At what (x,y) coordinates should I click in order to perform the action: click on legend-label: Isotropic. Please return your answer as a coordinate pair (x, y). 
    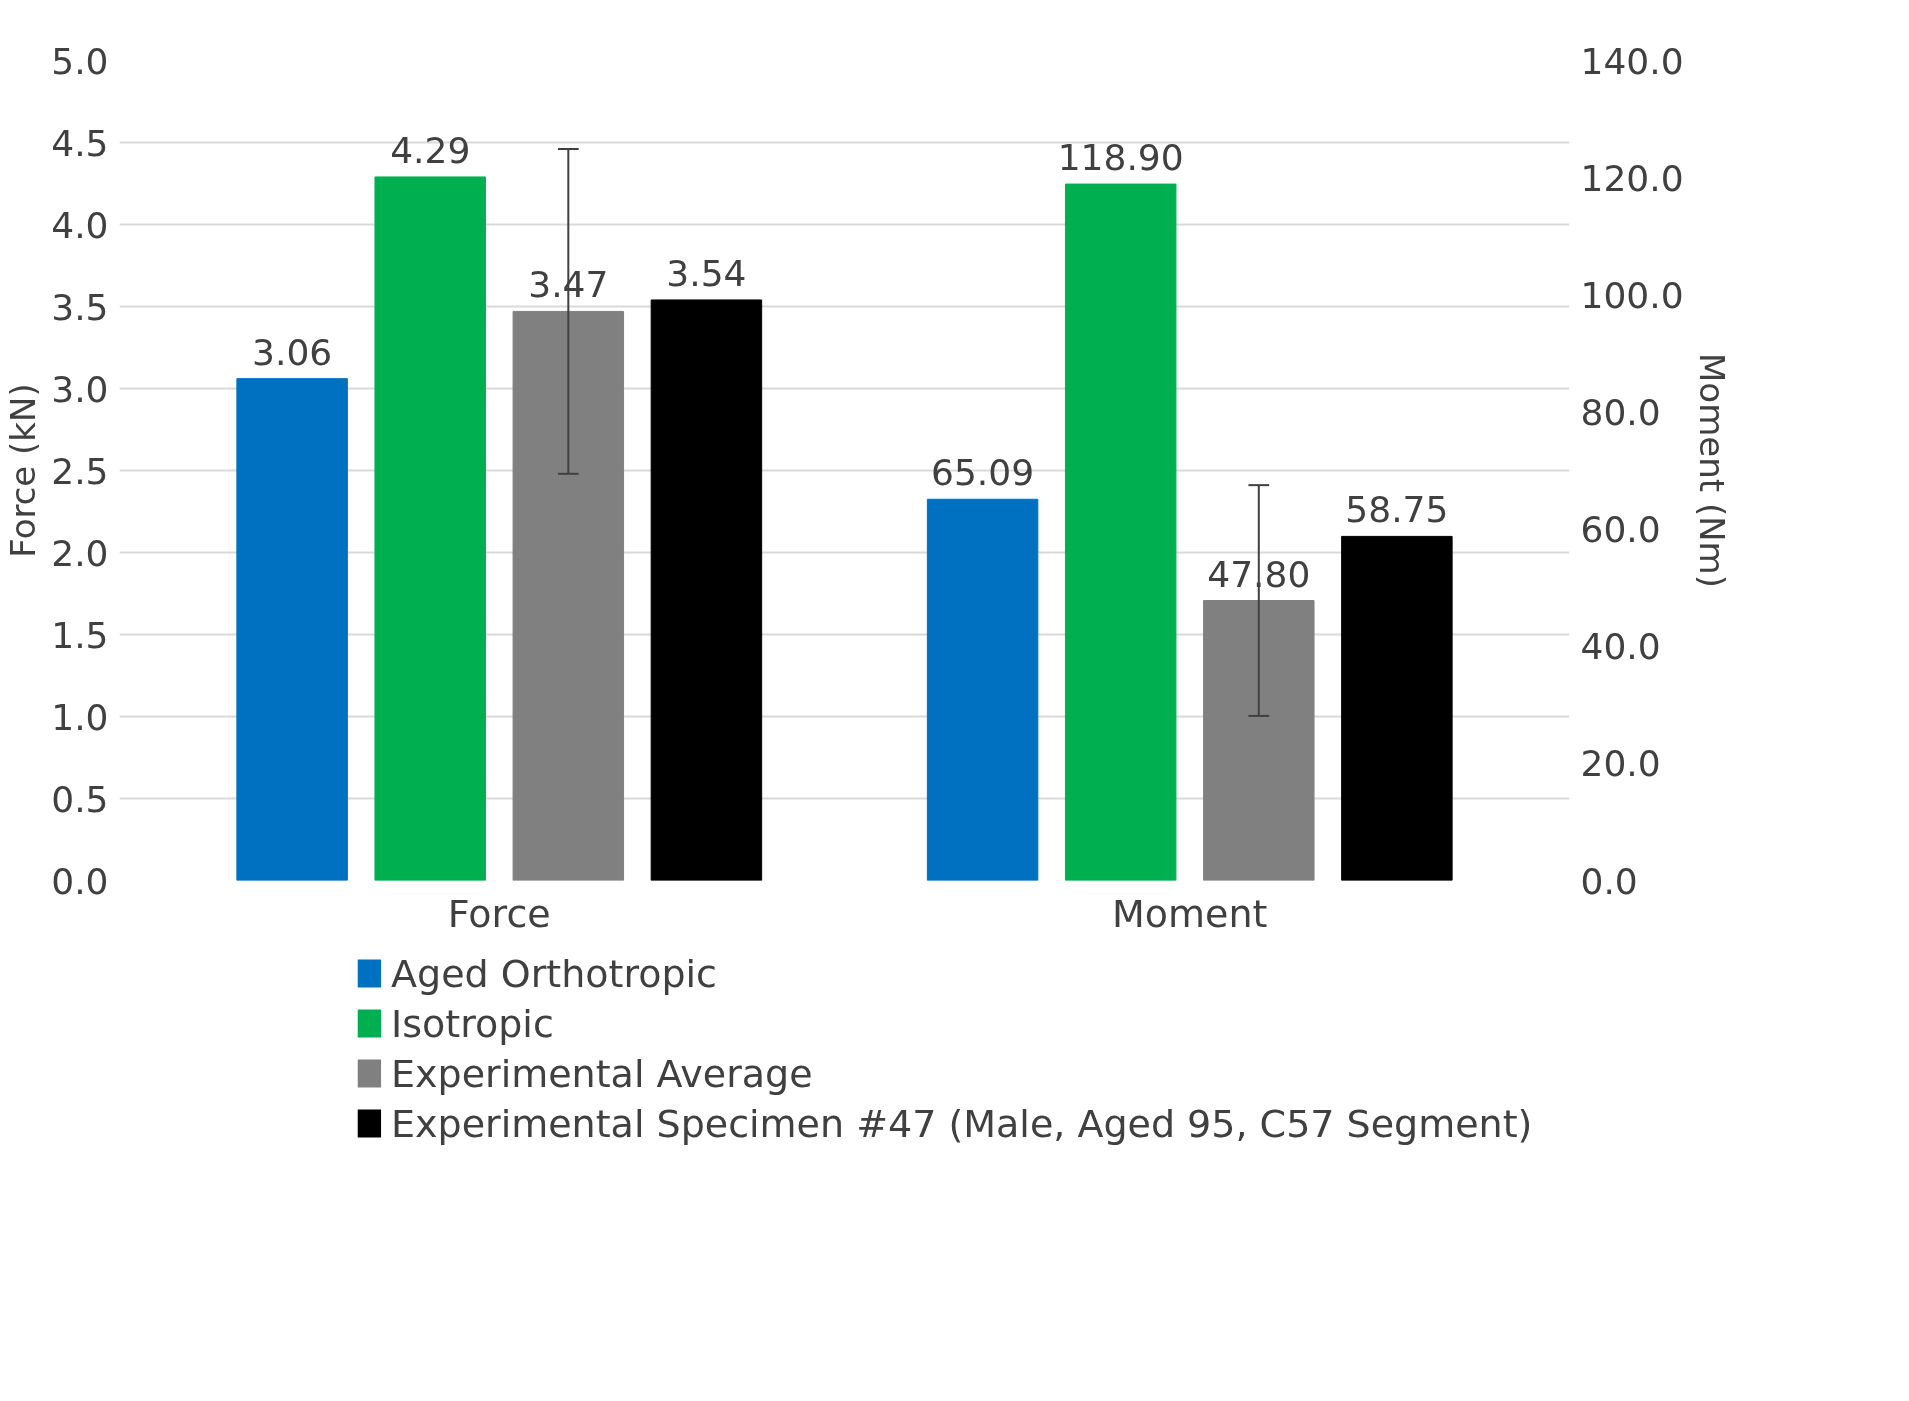
    Looking at the image, I should click on (472, 1023).